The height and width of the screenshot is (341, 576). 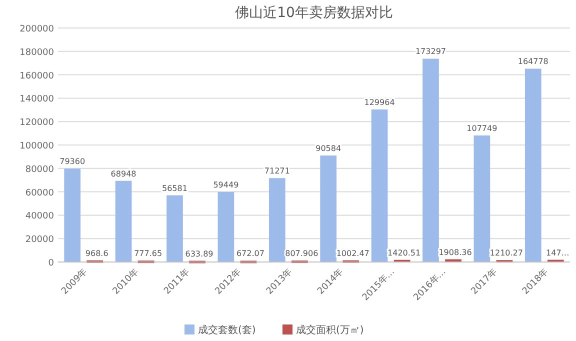 What do you see at coordinates (482, 128) in the screenshot?
I see `data-label: 107749` at bounding box center [482, 128].